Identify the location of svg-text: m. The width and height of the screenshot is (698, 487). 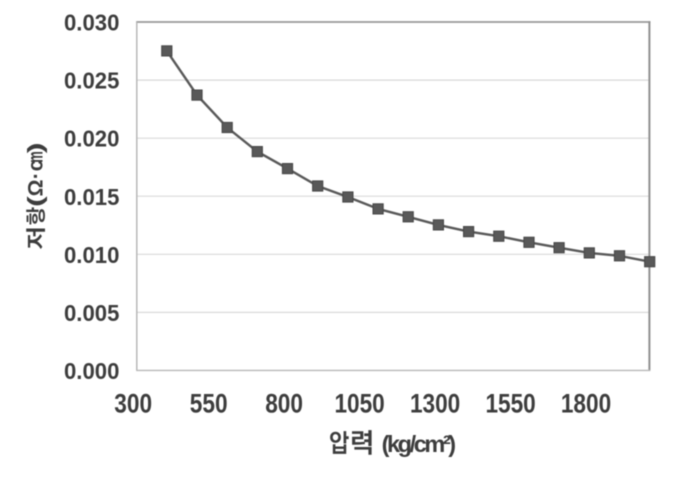
(35, 157).